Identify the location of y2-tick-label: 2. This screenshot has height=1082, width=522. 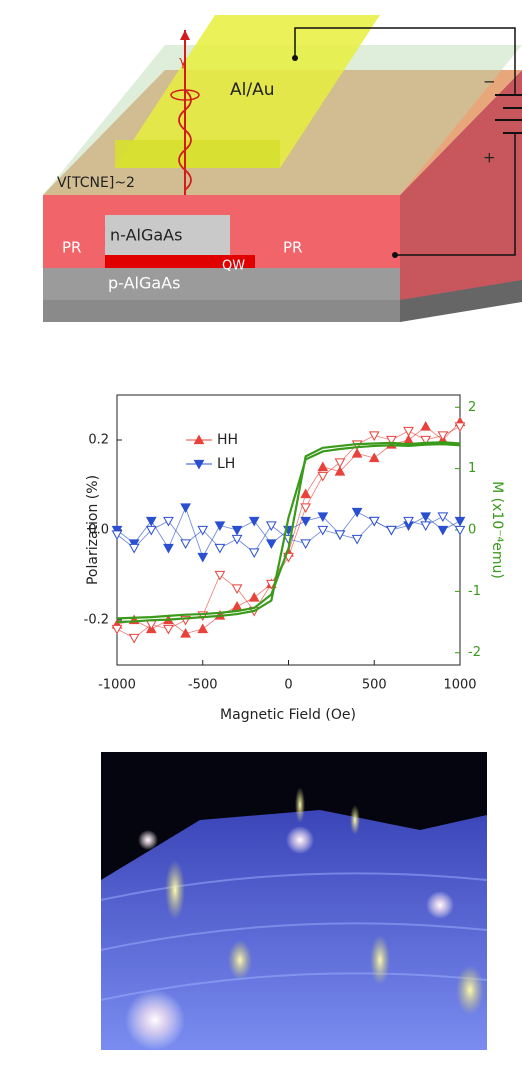
(472, 407).